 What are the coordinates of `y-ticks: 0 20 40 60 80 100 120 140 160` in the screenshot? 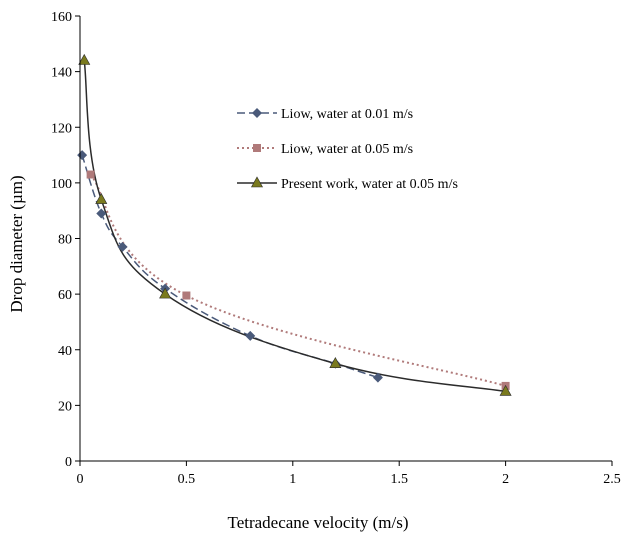 It's located at (65, 240).